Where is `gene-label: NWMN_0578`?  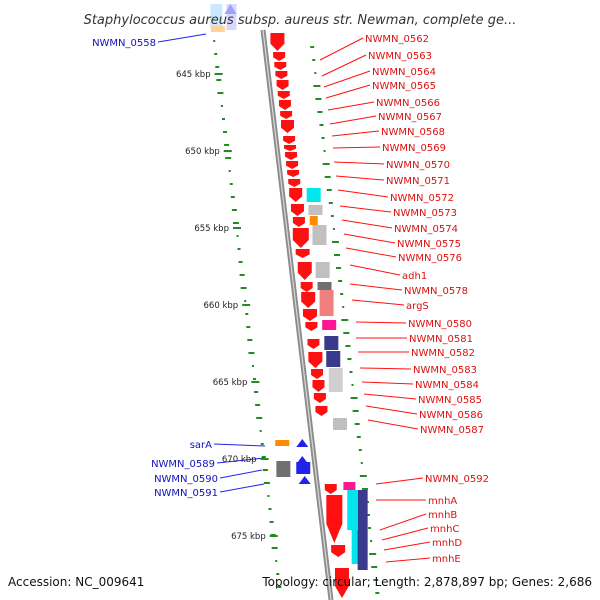 gene-label: NWMN_0578 is located at coordinates (436, 291).